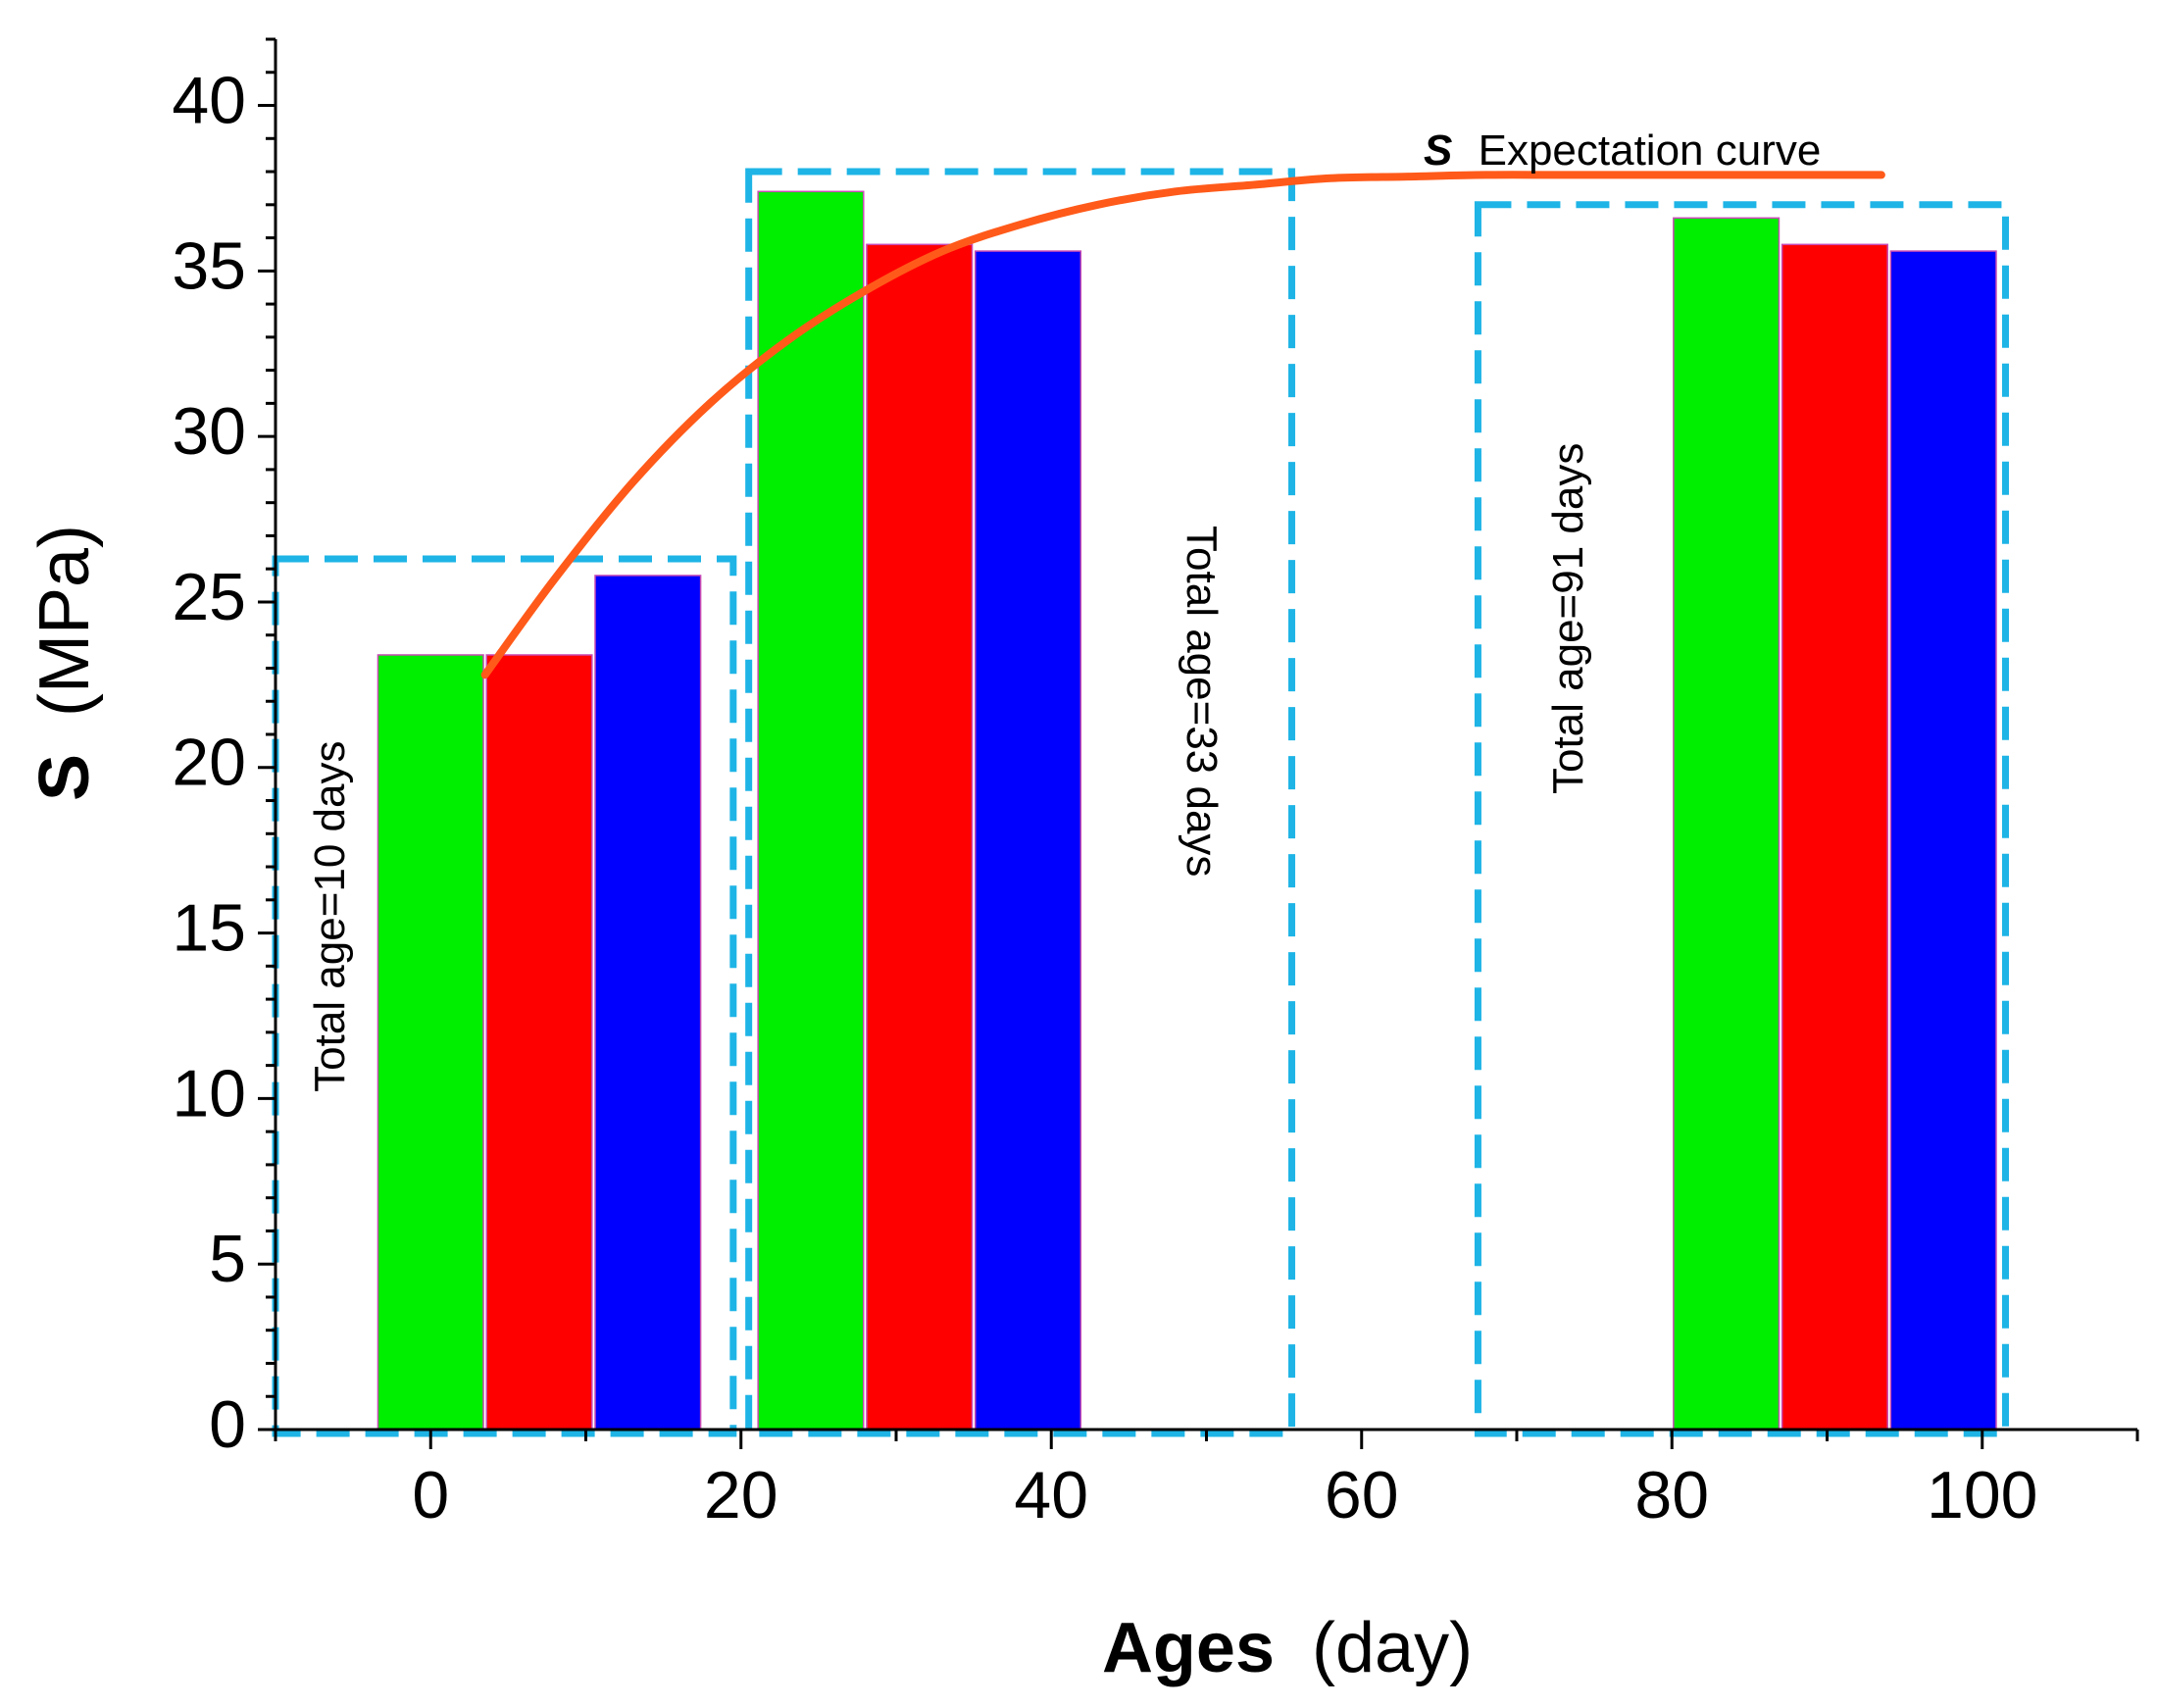 Image resolution: width=2157 pixels, height=1708 pixels. Describe the element at coordinates (64, 621) in the screenshot. I see `y-axis-title-unit: (MPa)` at that location.